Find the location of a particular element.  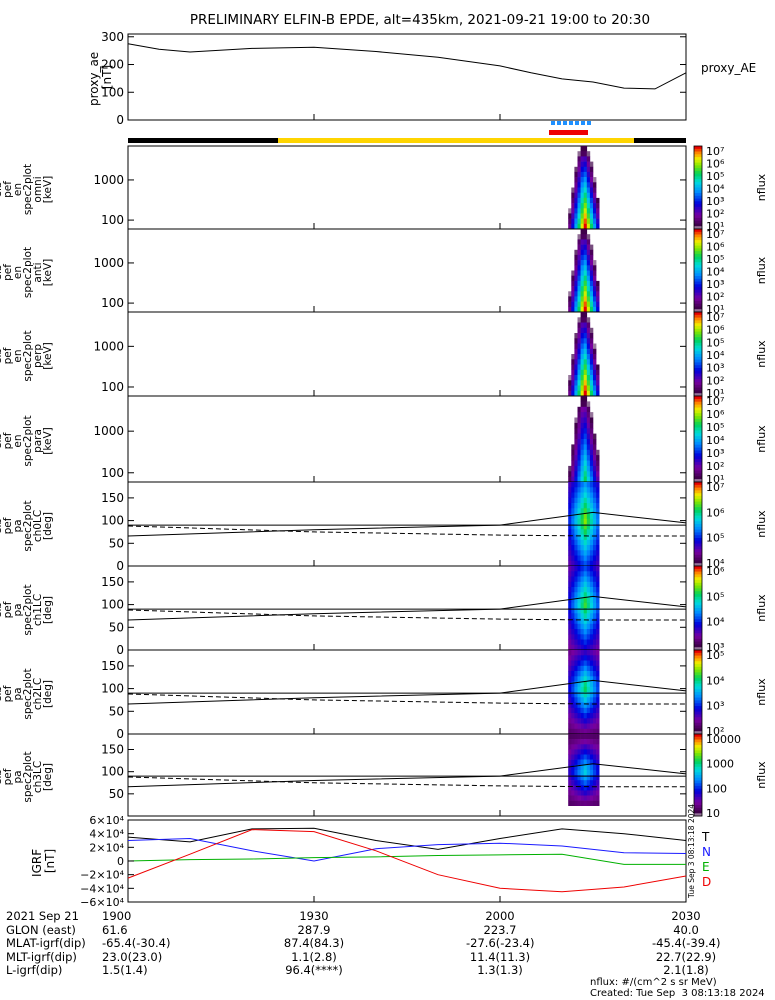

colorbar-tick-label: 10⁶ is located at coordinates (715, 330).